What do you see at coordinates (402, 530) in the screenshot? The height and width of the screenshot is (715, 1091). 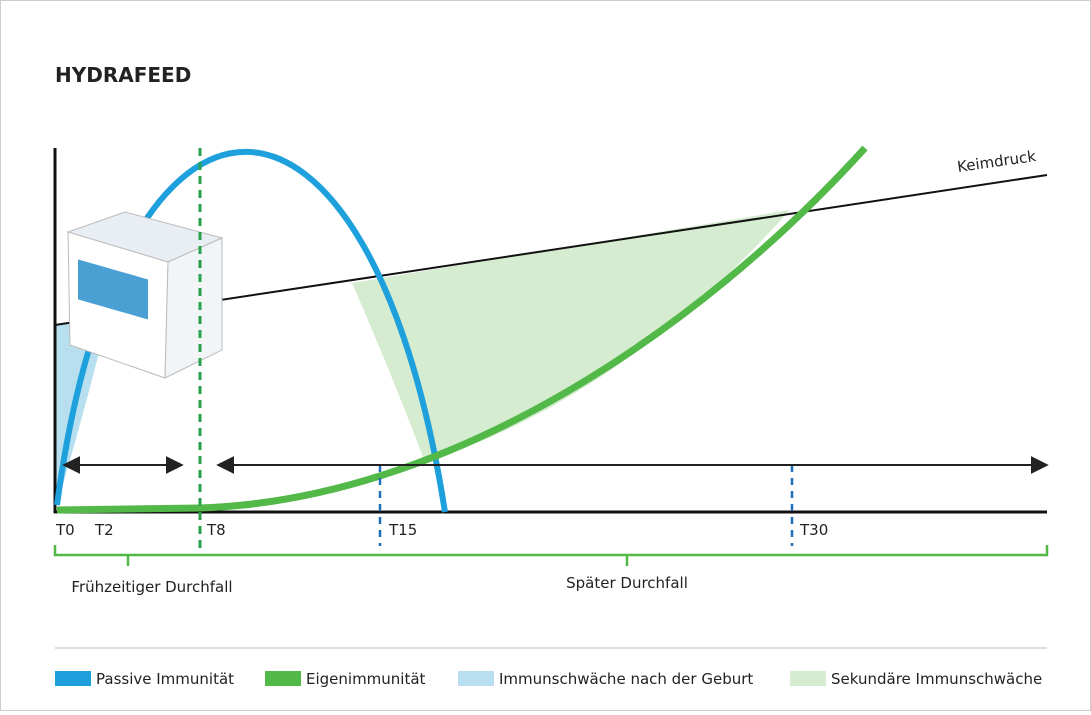 I see `time-label: T15` at bounding box center [402, 530].